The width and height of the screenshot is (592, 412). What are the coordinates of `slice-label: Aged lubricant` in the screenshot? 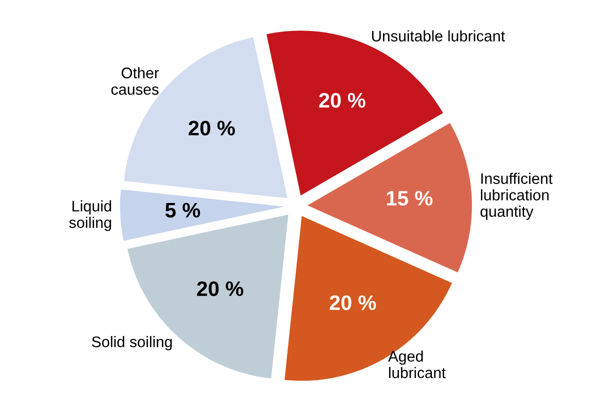 It's located at (417, 364).